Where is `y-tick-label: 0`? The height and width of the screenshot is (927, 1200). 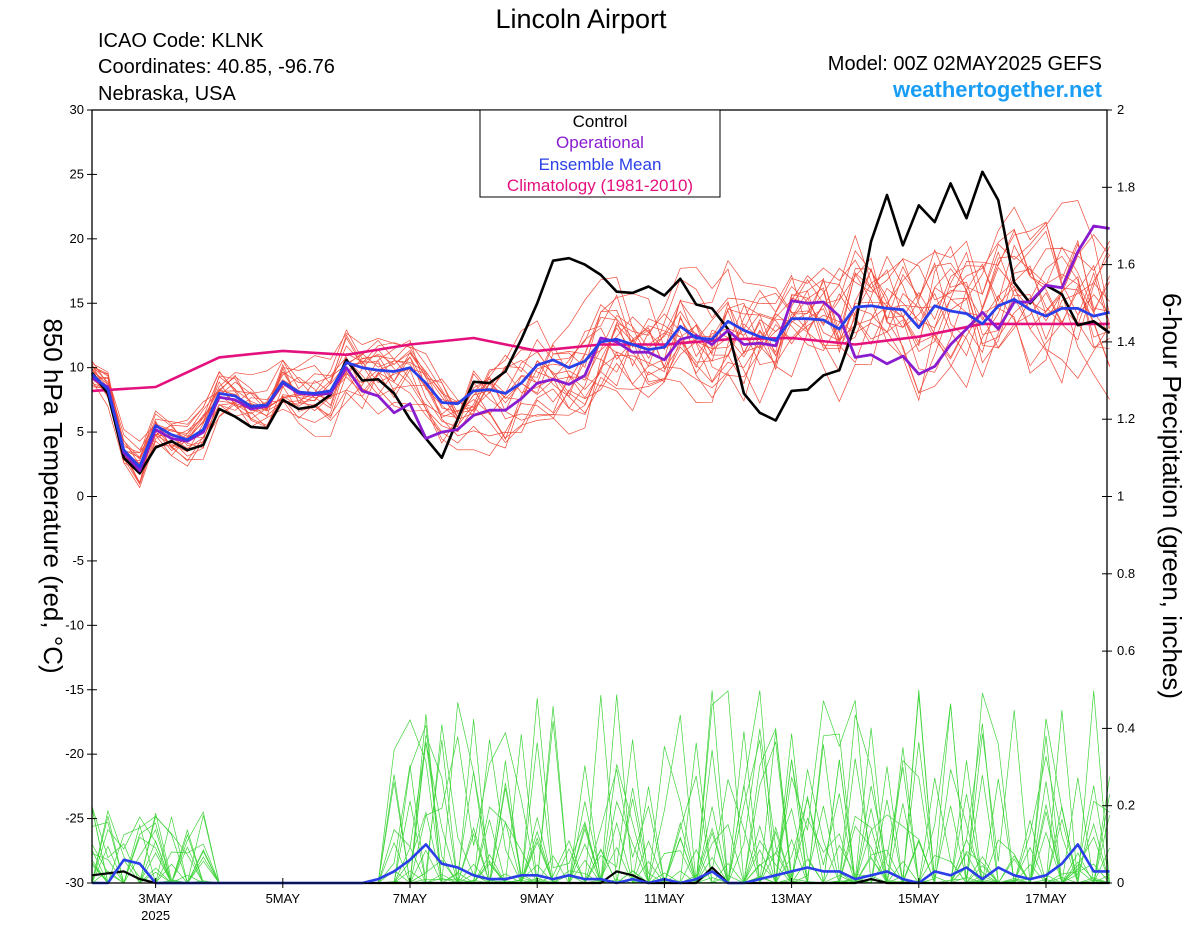
y-tick-label: 0 is located at coordinates (80, 496).